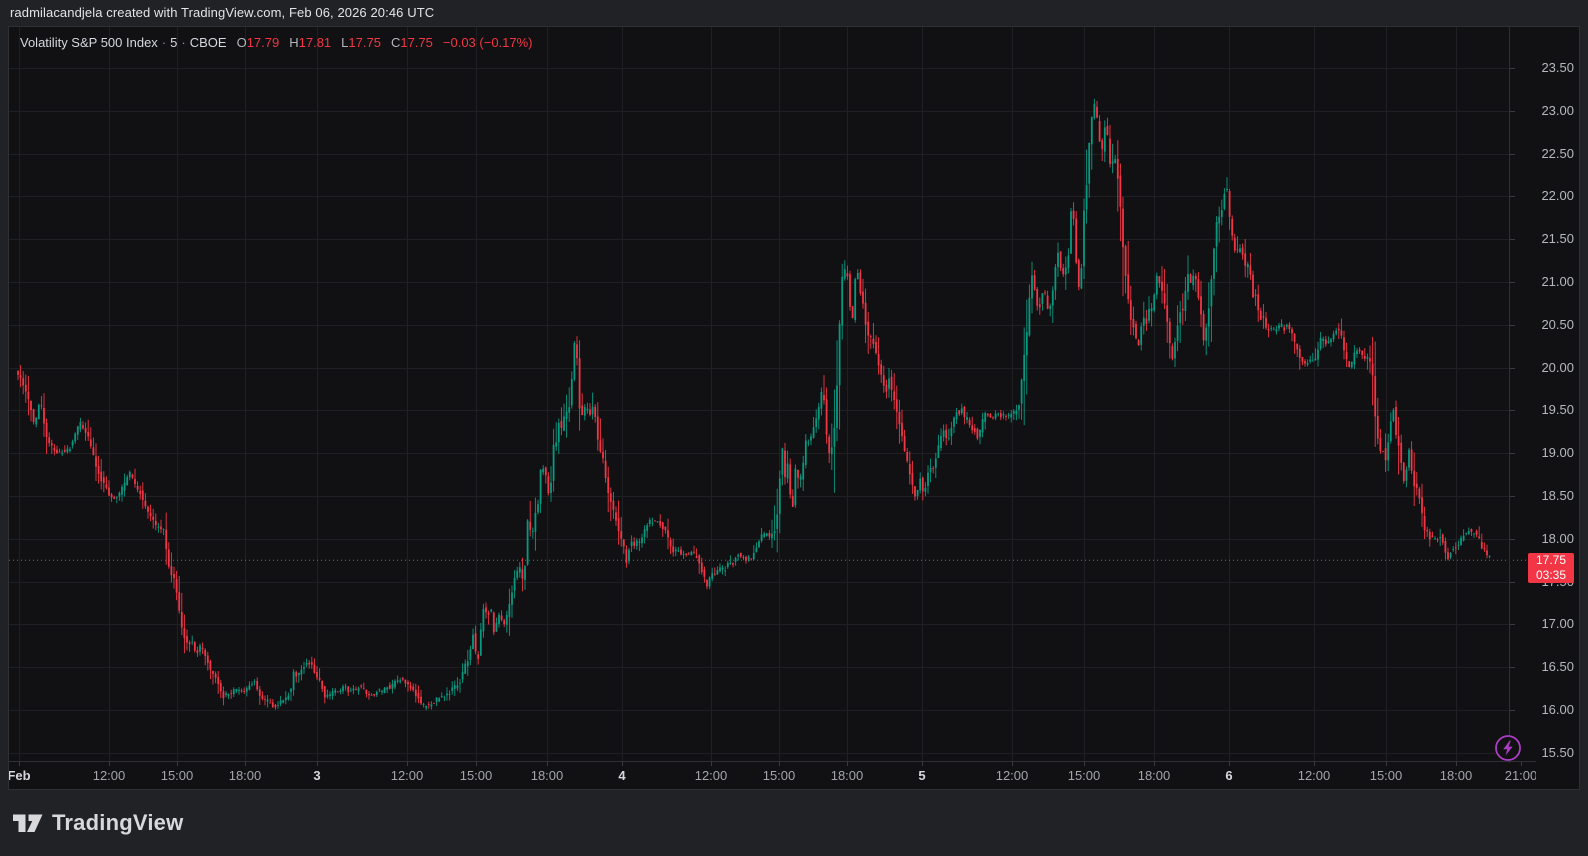 The image size is (1588, 856). I want to click on high-label: H, so click(294, 42).